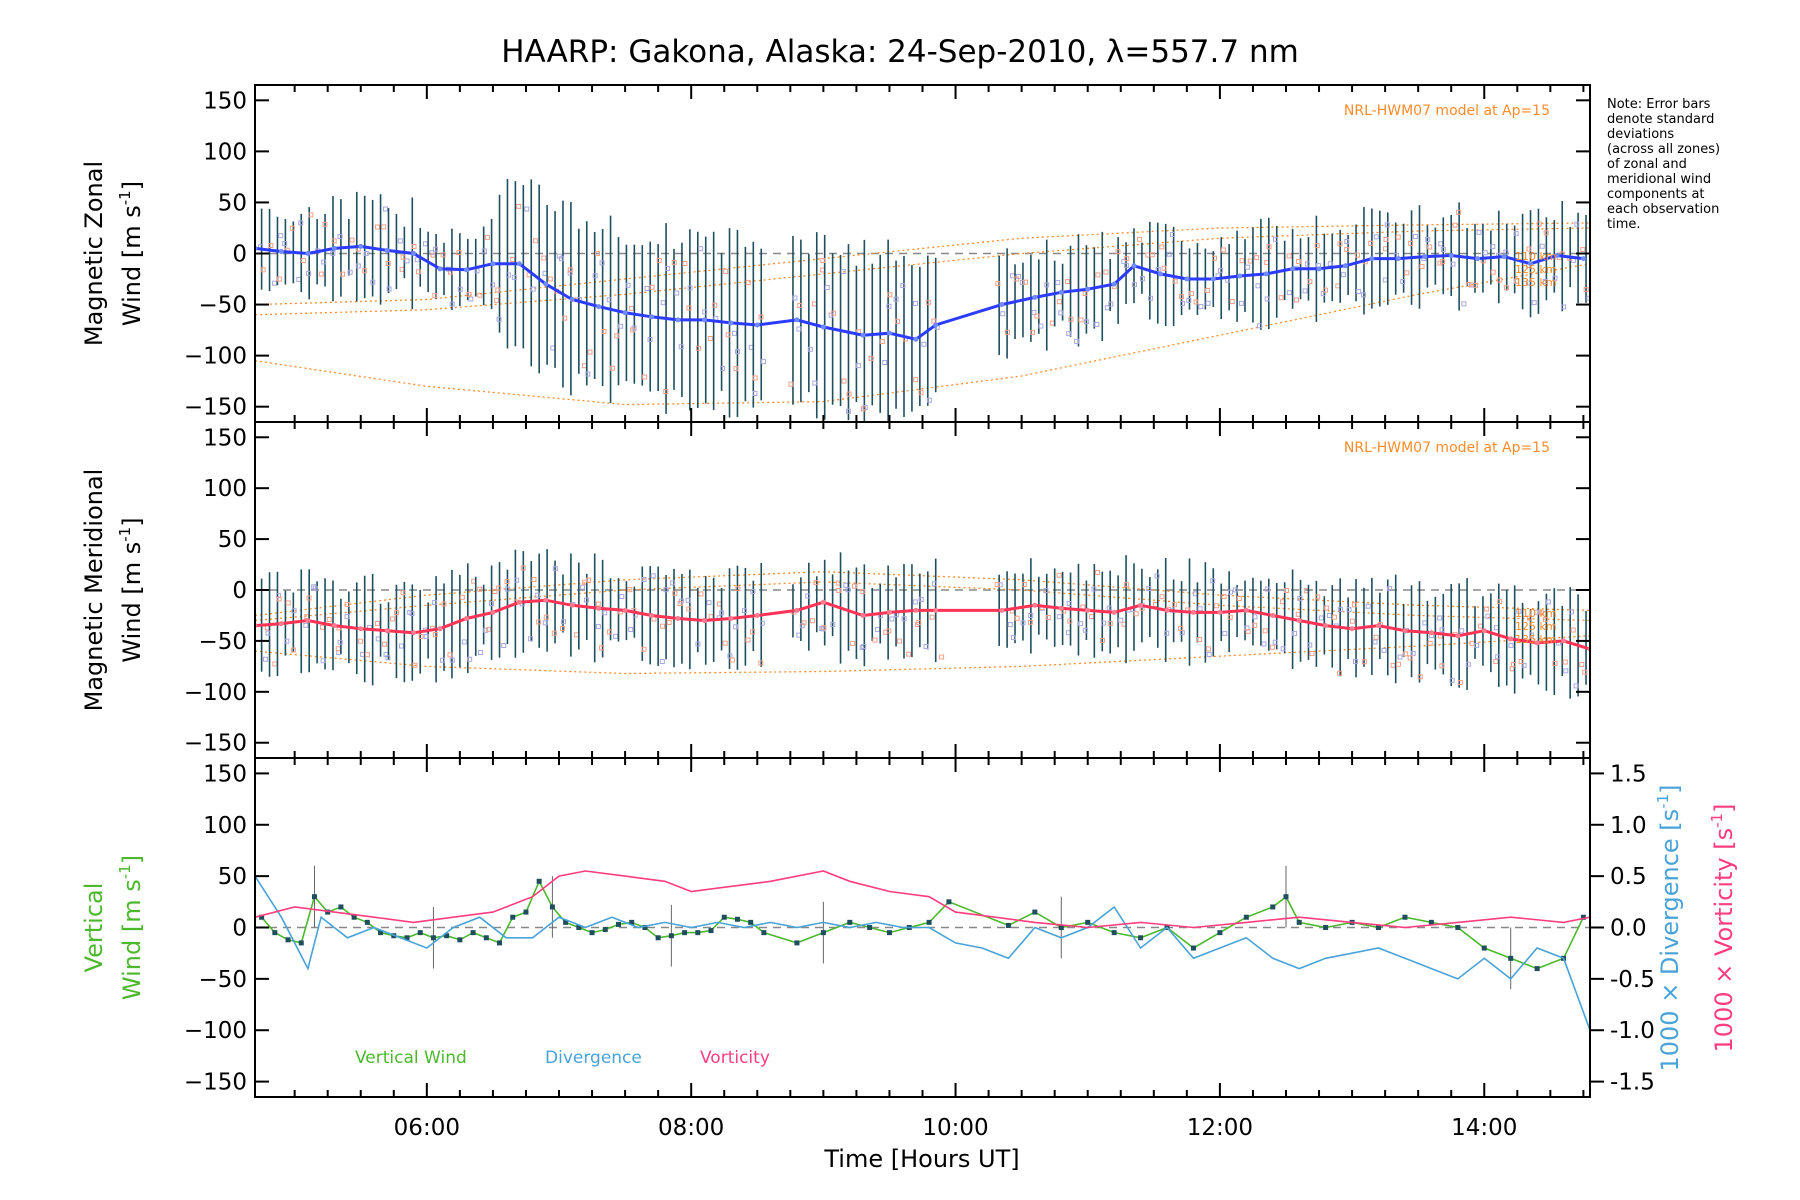 This screenshot has width=1800, height=1200. I want to click on note-line: of zonal and, so click(1647, 164).